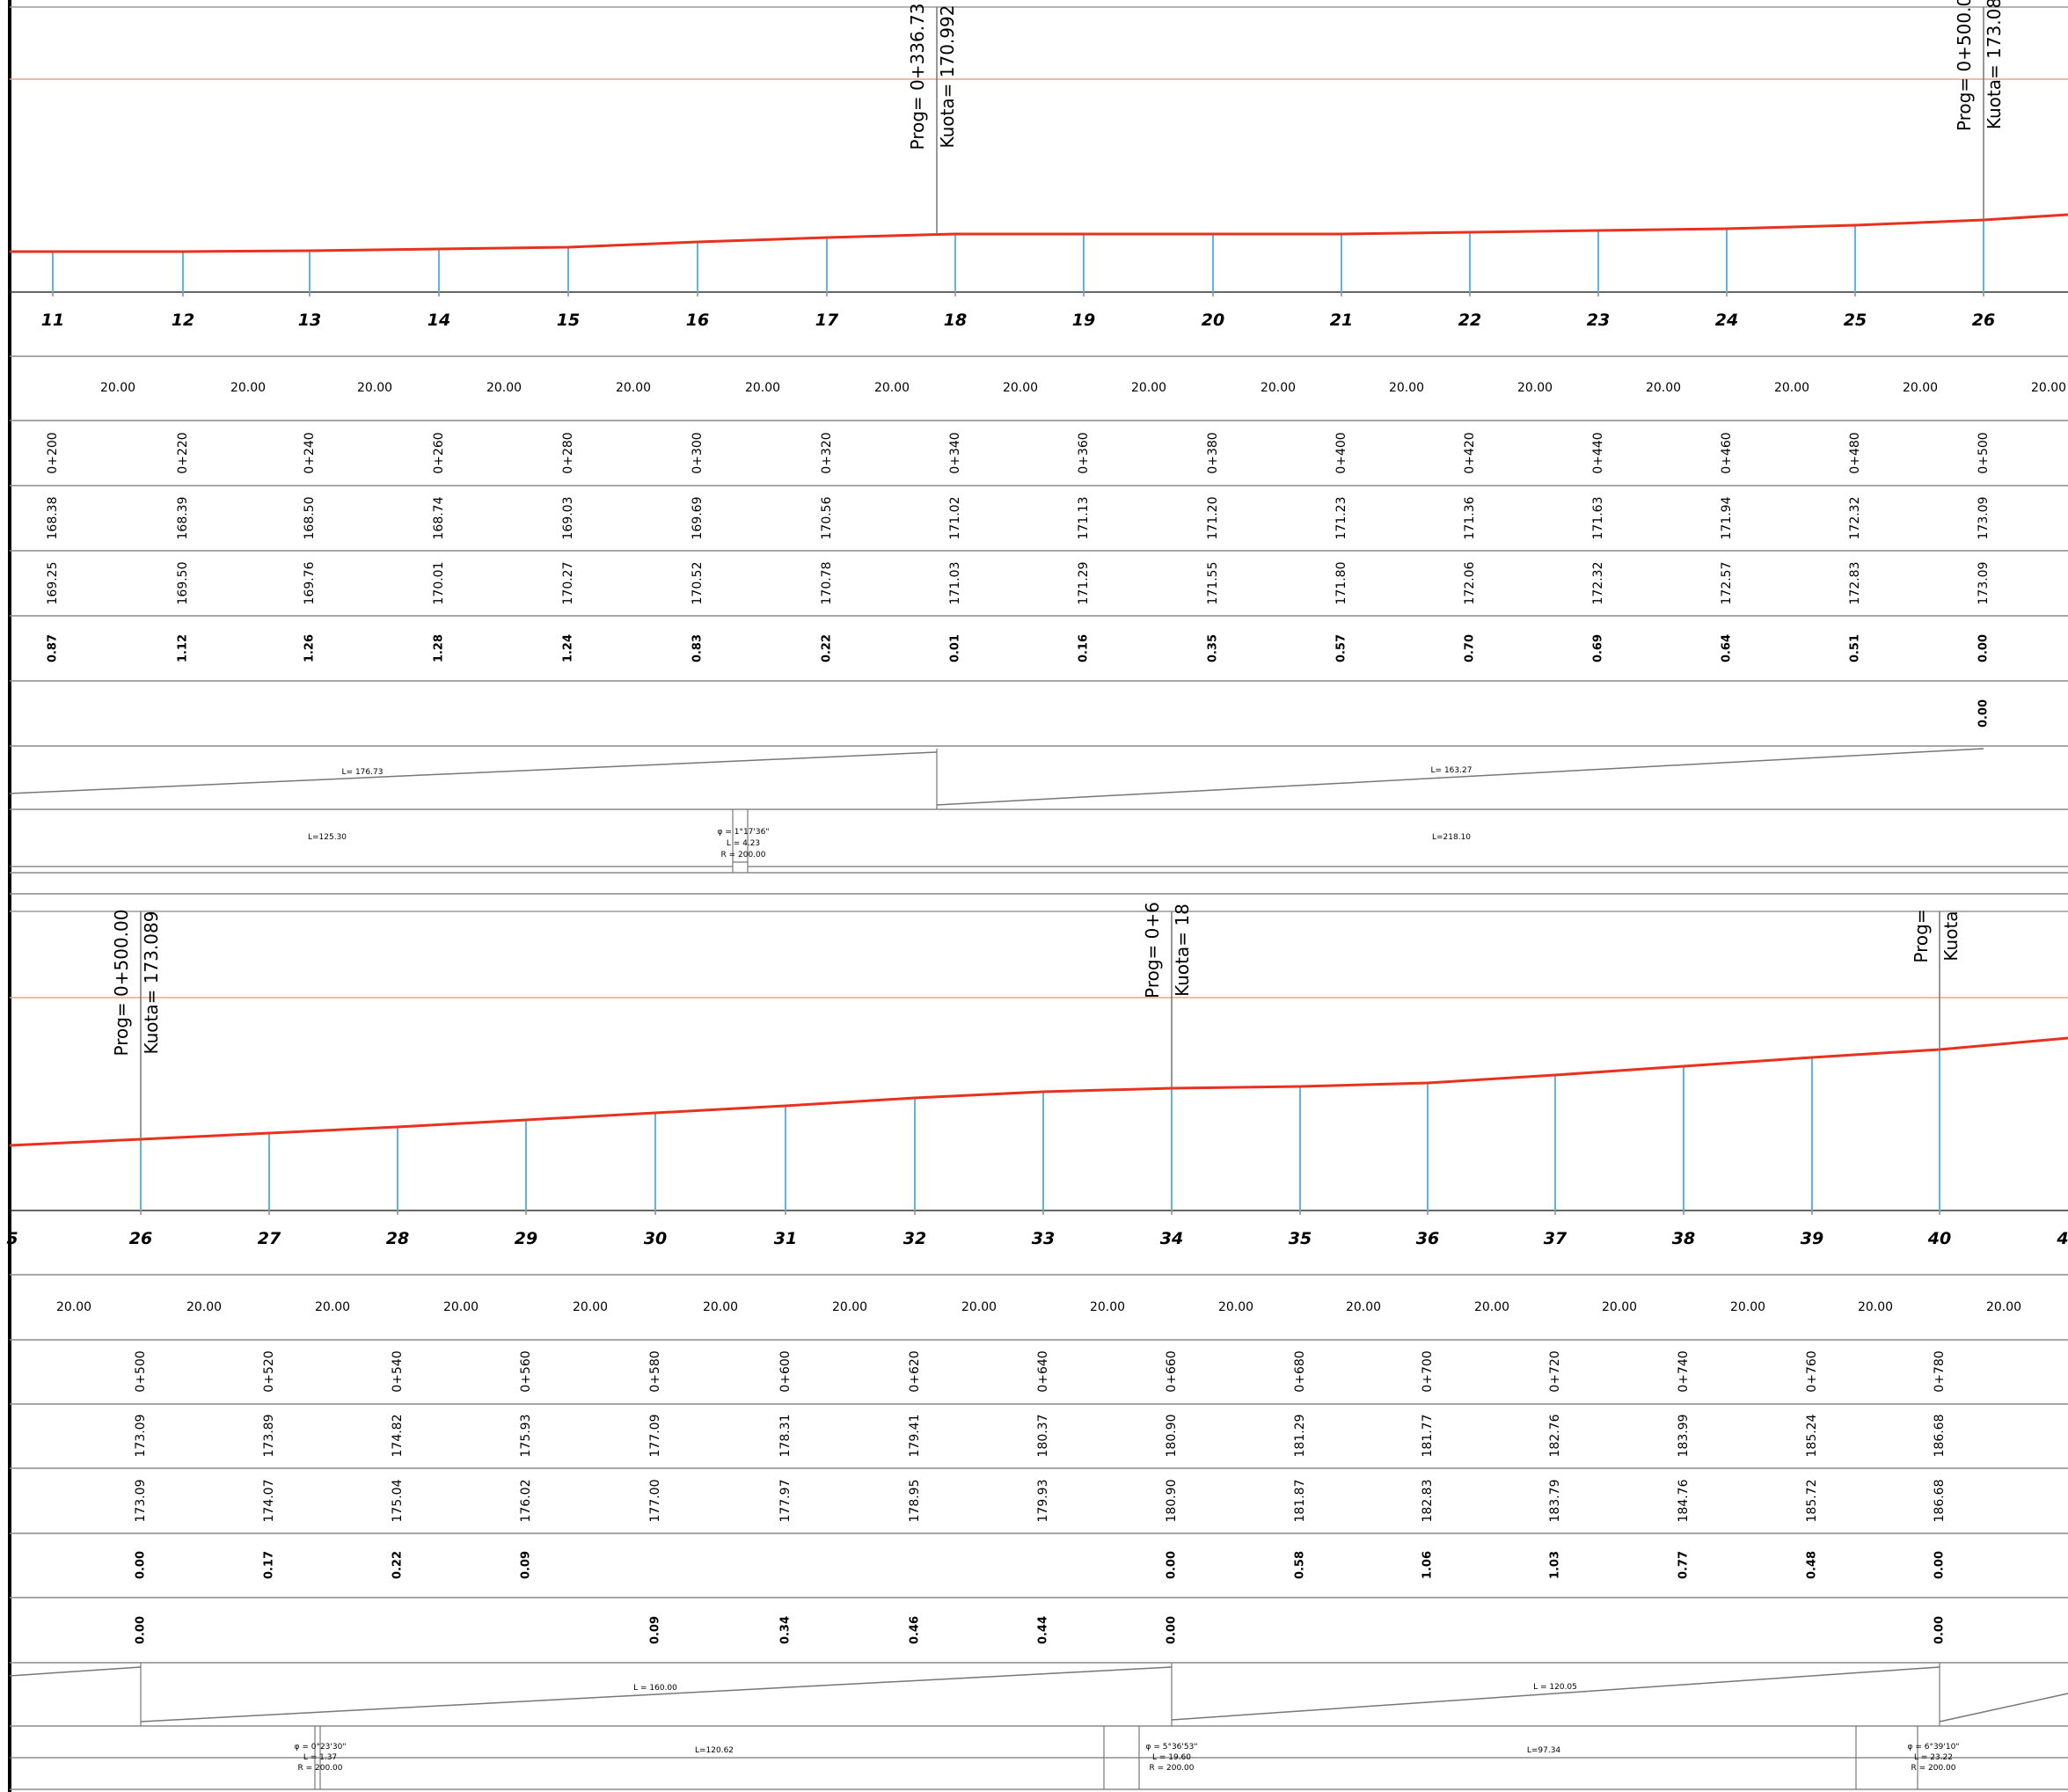 Image resolution: width=2068 pixels, height=1792 pixels. I want to click on chainage-value: 0+220, so click(183, 452).